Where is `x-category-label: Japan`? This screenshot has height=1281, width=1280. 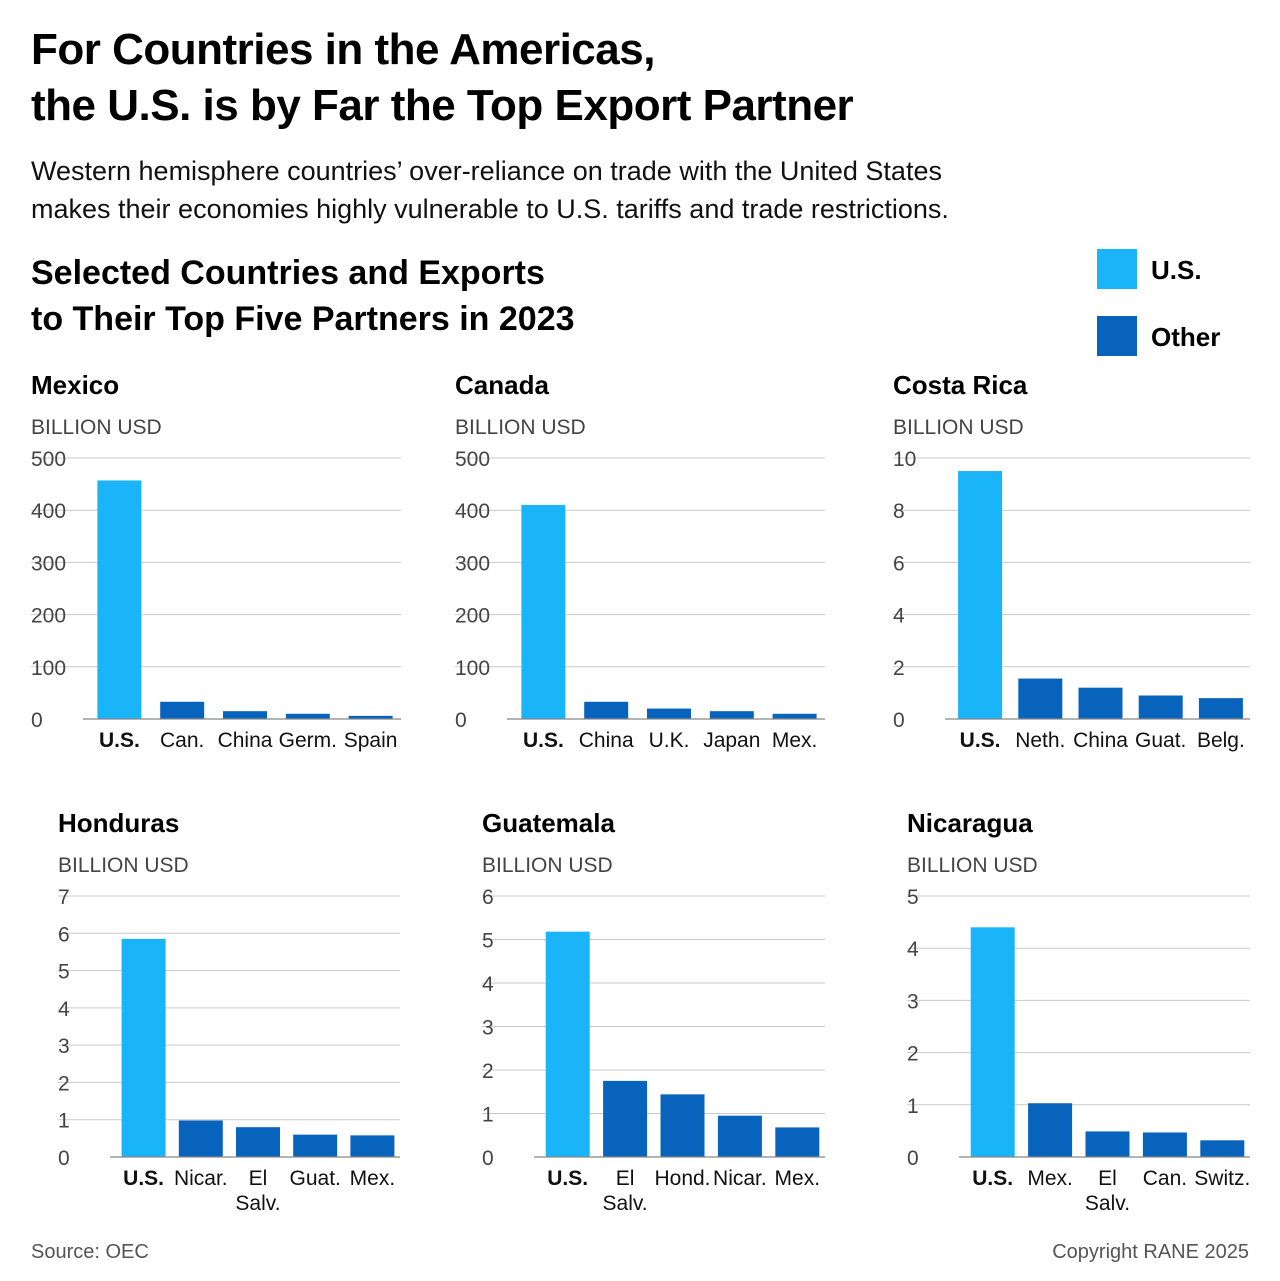
x-category-label: Japan is located at coordinates (731, 740).